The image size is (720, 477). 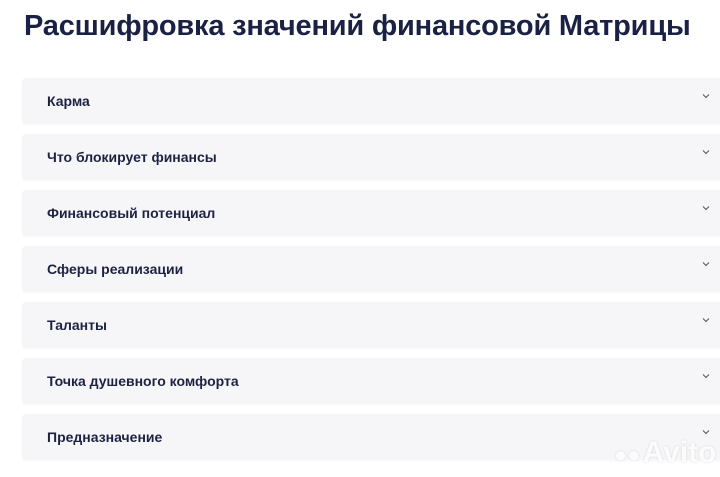 I want to click on accordion-item-label: Сферы реализации, so click(x=115, y=269).